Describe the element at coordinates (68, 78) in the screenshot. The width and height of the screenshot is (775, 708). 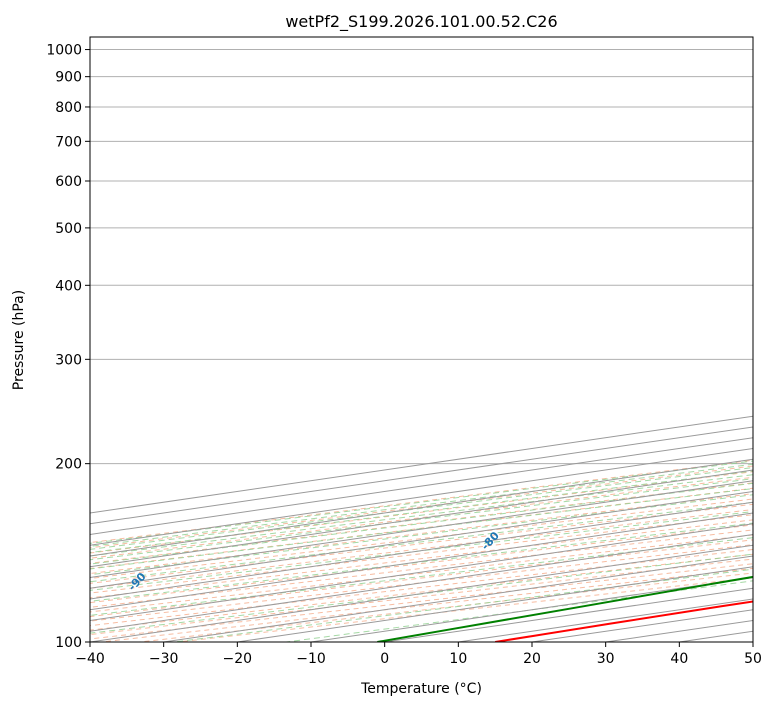
I see `y-tick-label: 900` at that location.